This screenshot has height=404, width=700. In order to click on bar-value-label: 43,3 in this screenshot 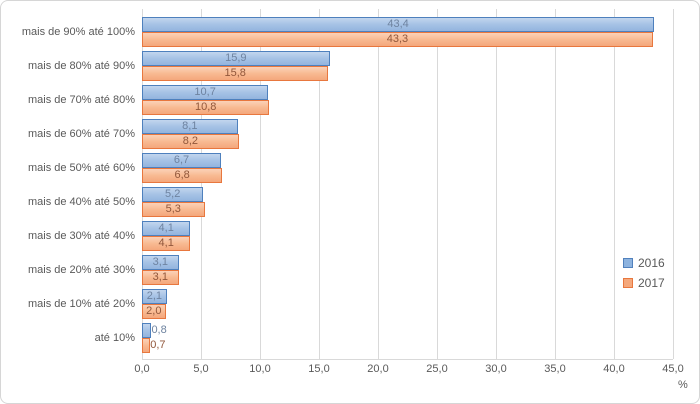, I will do `click(397, 39)`.